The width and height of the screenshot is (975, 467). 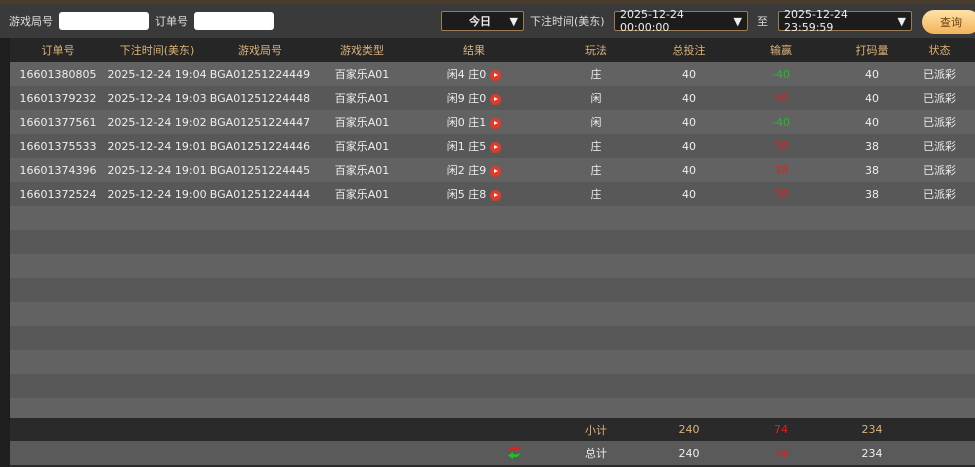 What do you see at coordinates (234, 21) in the screenshot?
I see `order-input` at bounding box center [234, 21].